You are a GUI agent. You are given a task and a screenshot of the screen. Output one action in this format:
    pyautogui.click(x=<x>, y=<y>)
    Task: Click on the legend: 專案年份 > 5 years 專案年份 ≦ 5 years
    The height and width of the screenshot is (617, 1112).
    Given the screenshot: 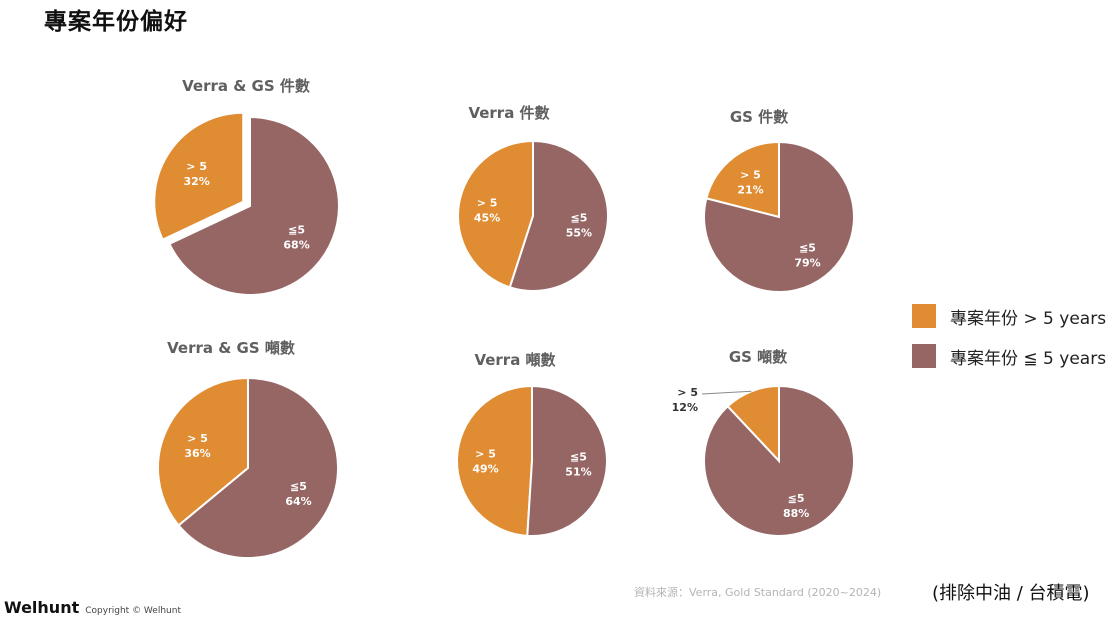 What is the action you would take?
    pyautogui.click(x=1009, y=343)
    